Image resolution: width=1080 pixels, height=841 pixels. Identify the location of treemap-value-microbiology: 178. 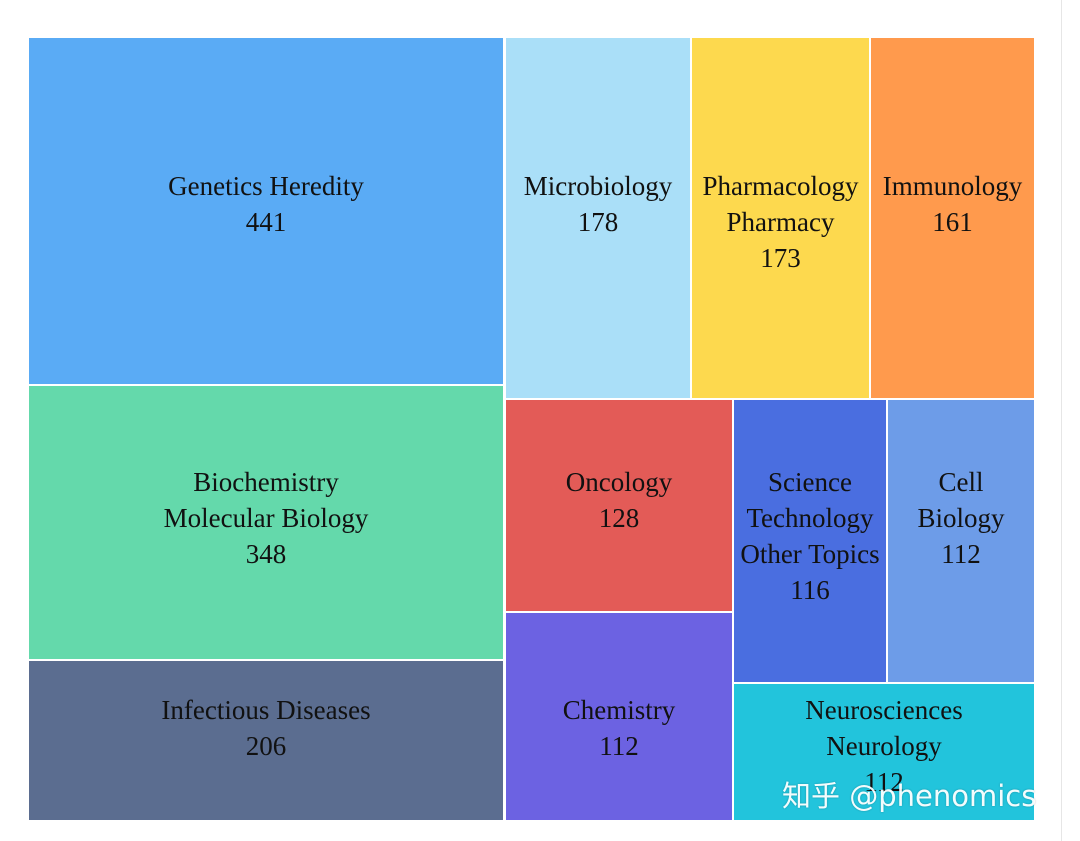
(598, 222).